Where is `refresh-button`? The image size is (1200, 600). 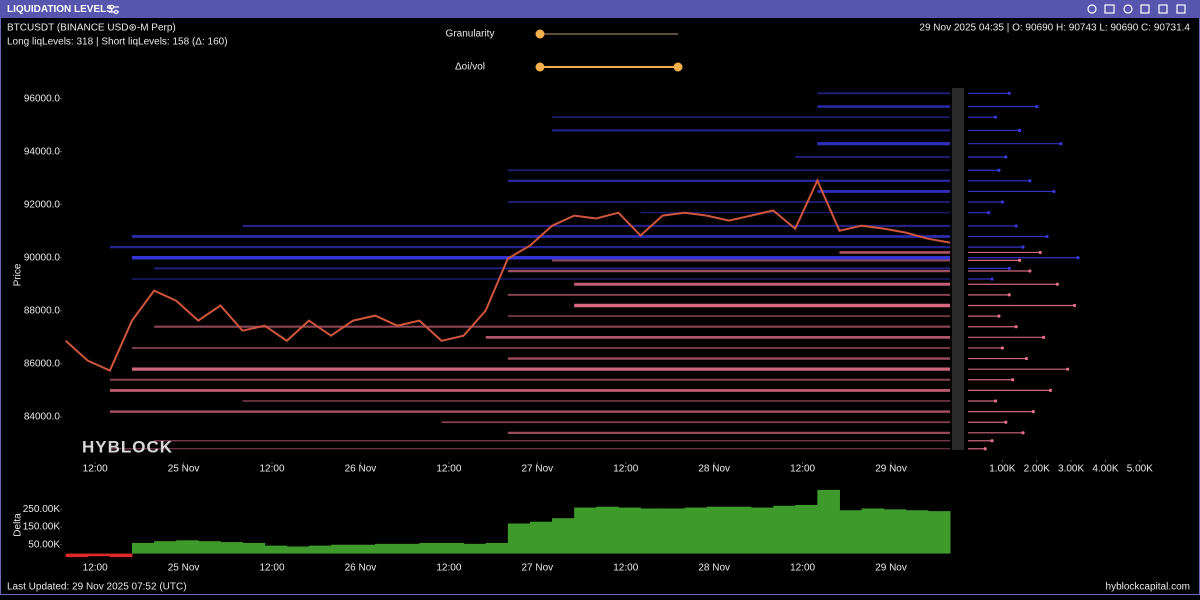
refresh-button is located at coordinates (1092, 9).